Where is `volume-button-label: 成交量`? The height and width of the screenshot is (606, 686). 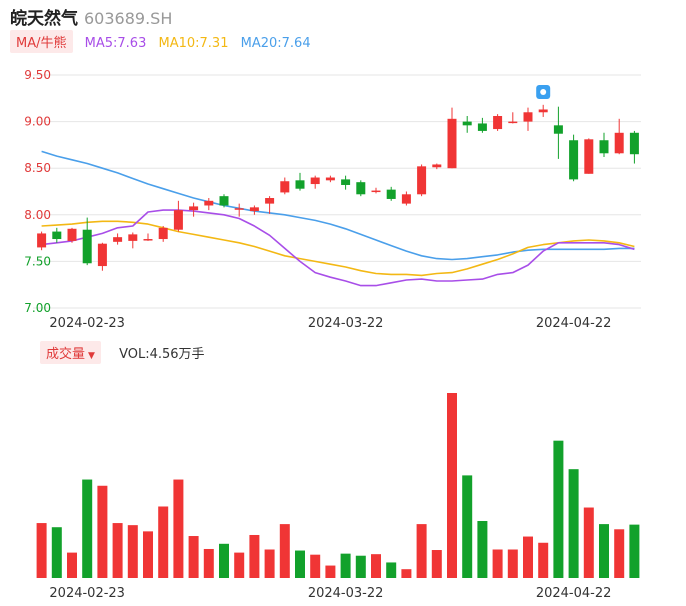 volume-button-label: 成交量 is located at coordinates (66, 354).